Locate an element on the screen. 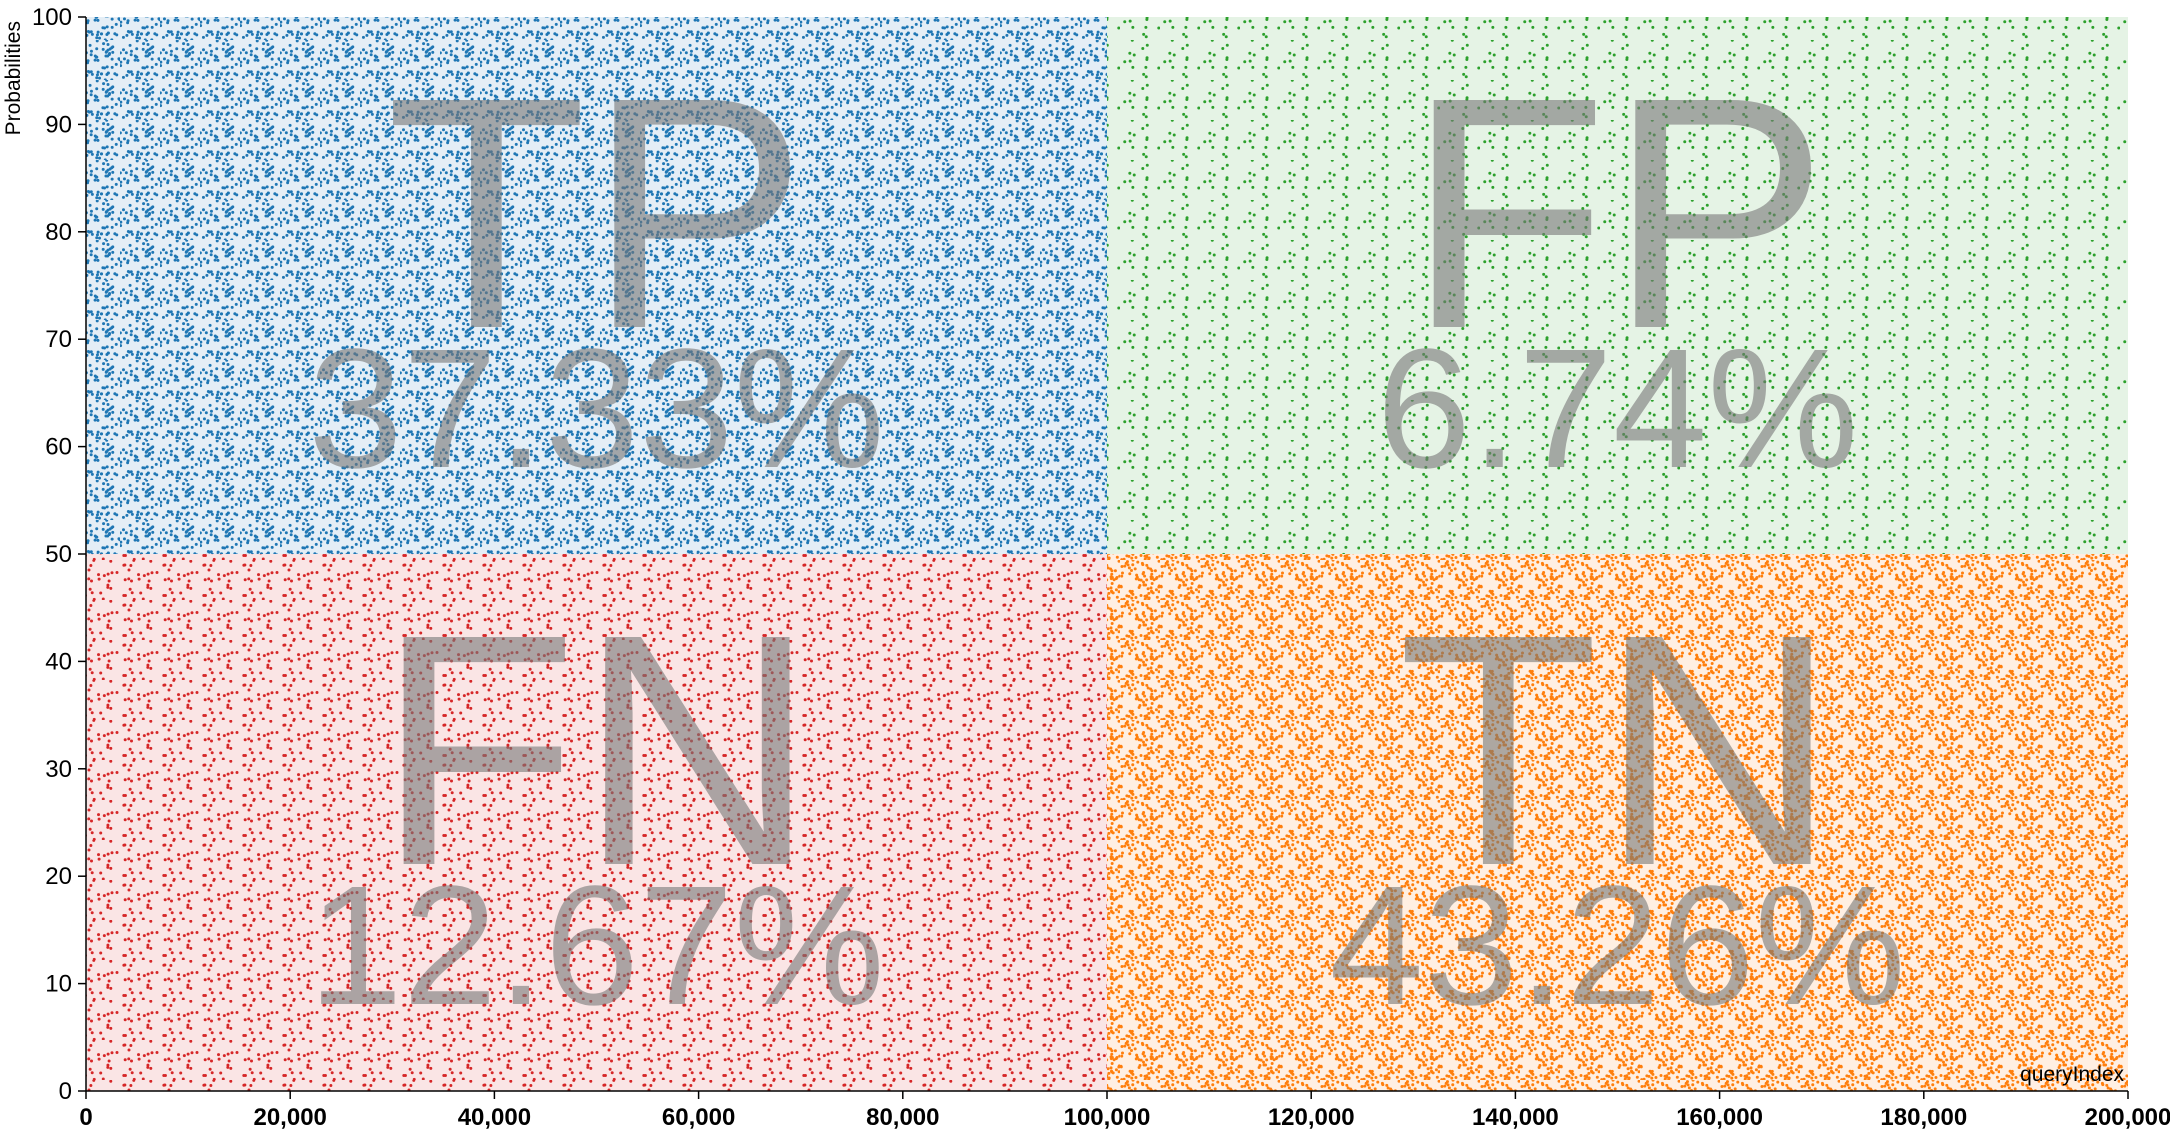 The image size is (2170, 1138). quadrant-label: FN is located at coordinates (597, 749).